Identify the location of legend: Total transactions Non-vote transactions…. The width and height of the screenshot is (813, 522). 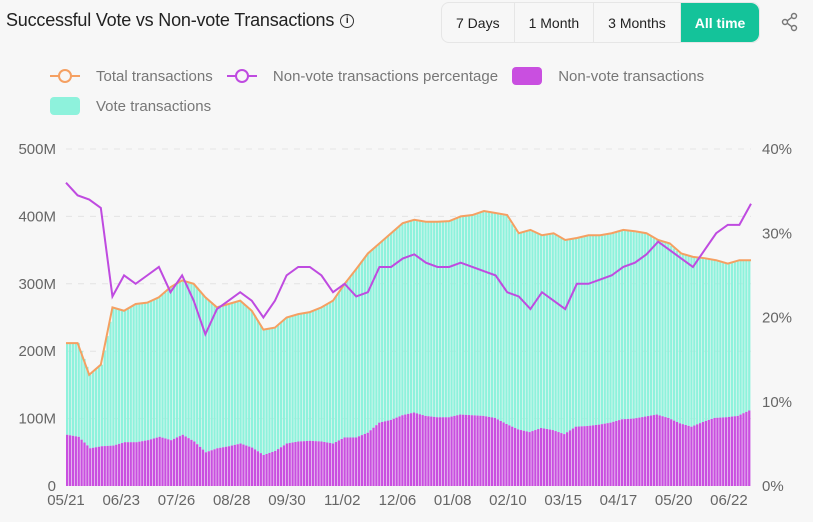
(420, 94).